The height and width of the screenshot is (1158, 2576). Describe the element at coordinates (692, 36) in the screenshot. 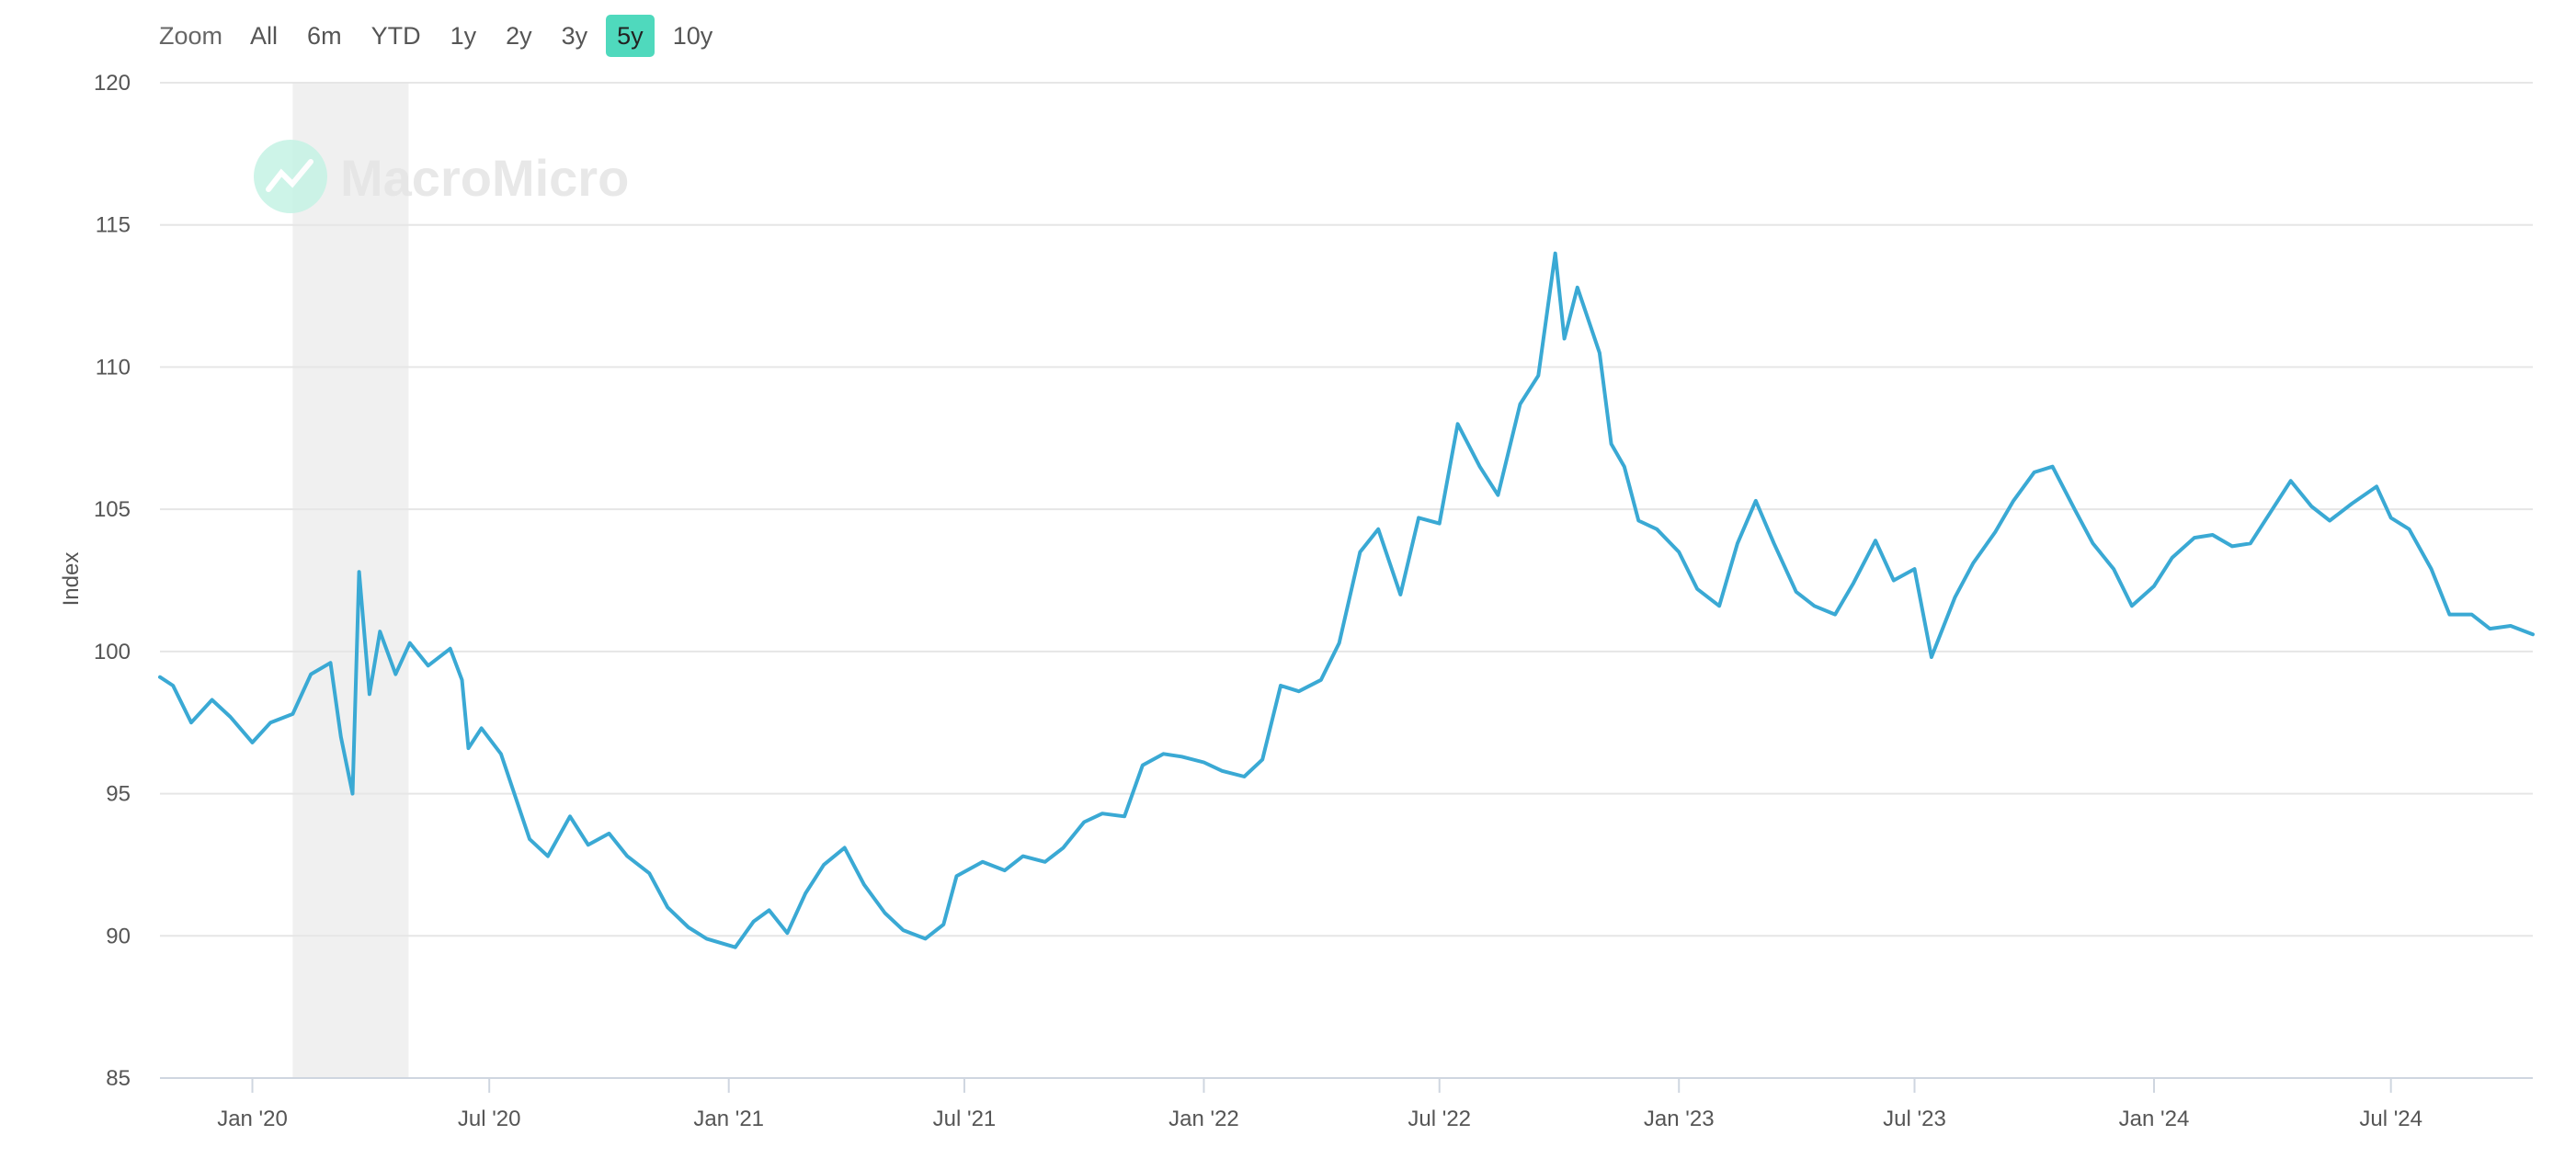

I see `range-button-10y: 10y` at that location.